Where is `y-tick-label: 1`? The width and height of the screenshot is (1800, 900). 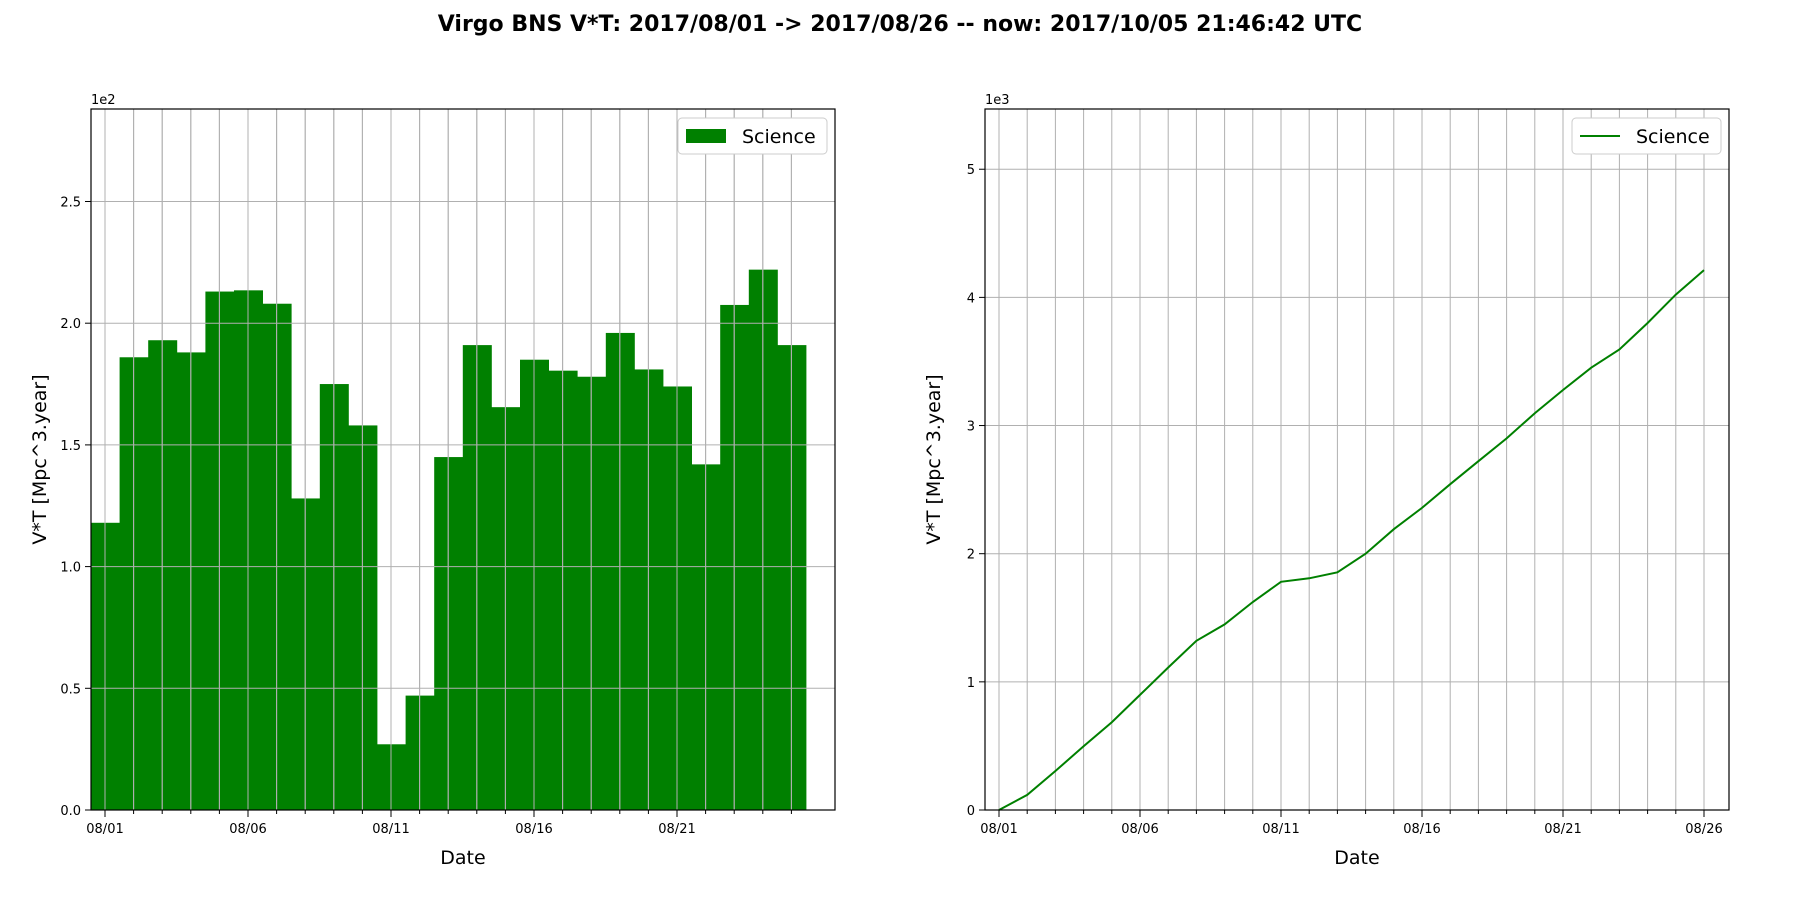 y-tick-label: 1 is located at coordinates (971, 683).